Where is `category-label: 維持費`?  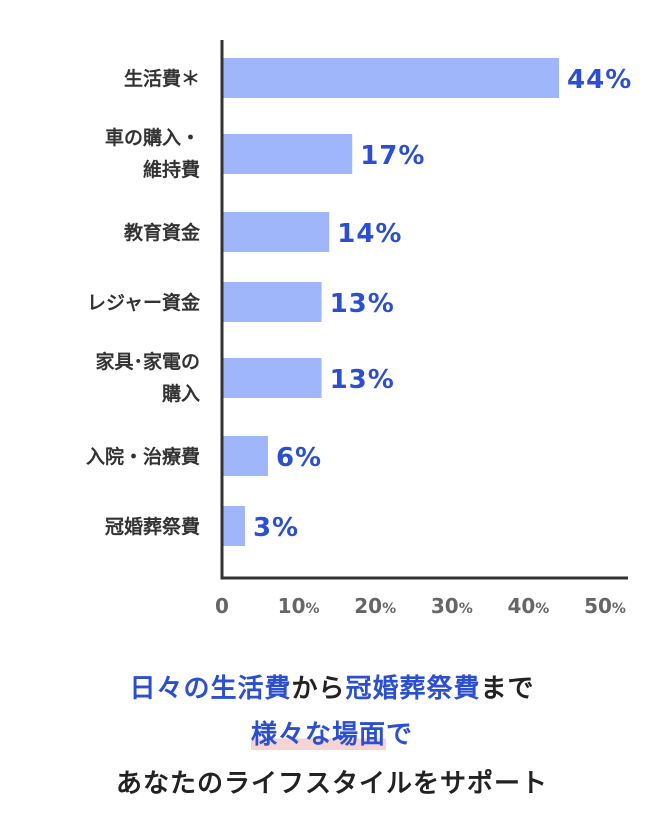
category-label: 維持費 is located at coordinates (171, 169).